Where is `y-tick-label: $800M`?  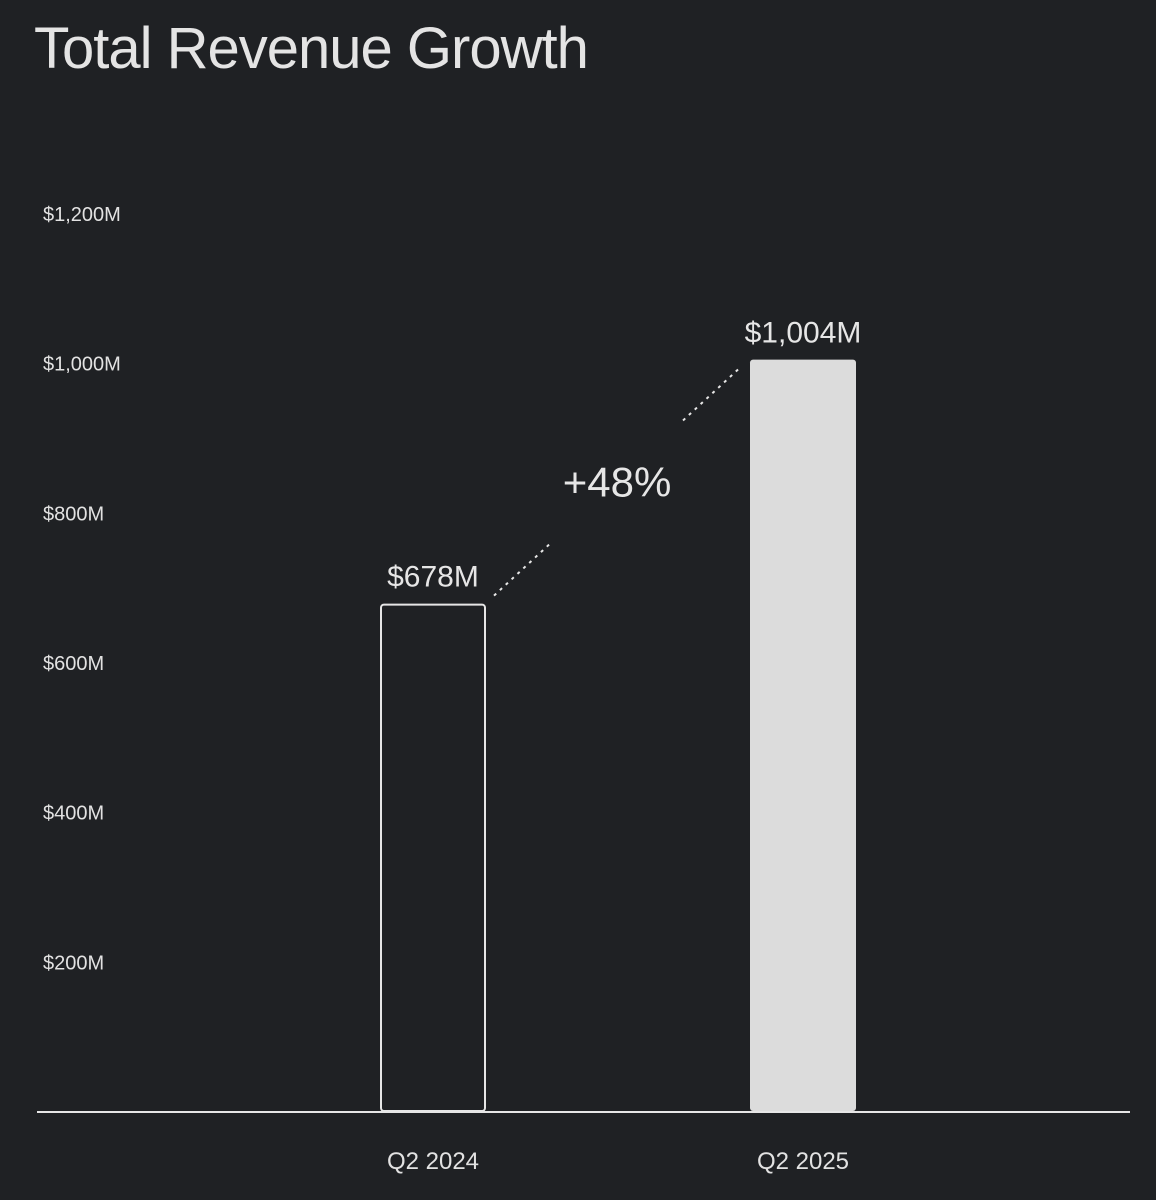 y-tick-label: $800M is located at coordinates (73, 514).